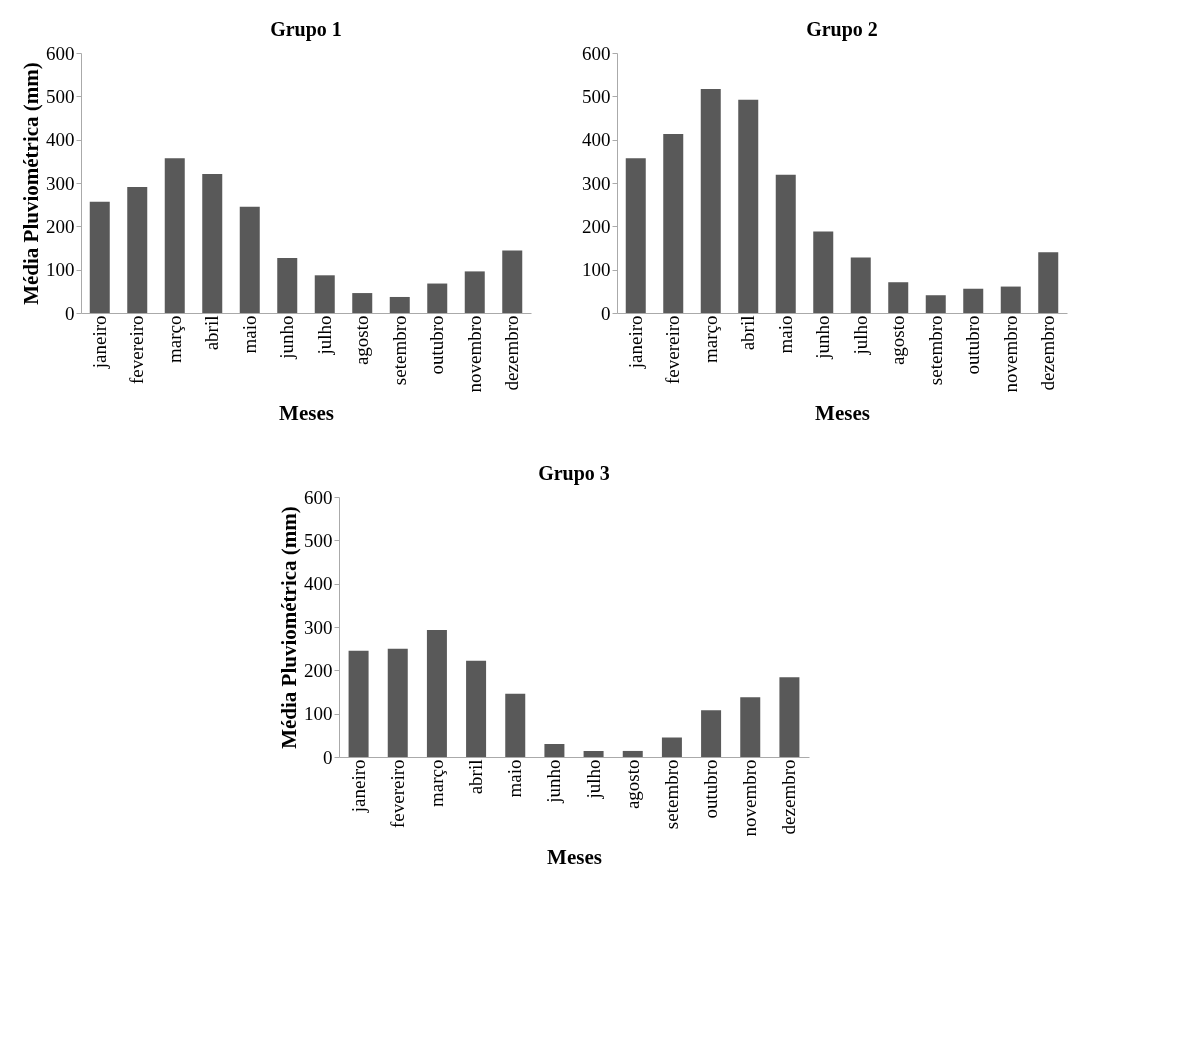 The height and width of the screenshot is (1061, 1203). I want to click on chart-title: Grupo 2, so click(842, 29).